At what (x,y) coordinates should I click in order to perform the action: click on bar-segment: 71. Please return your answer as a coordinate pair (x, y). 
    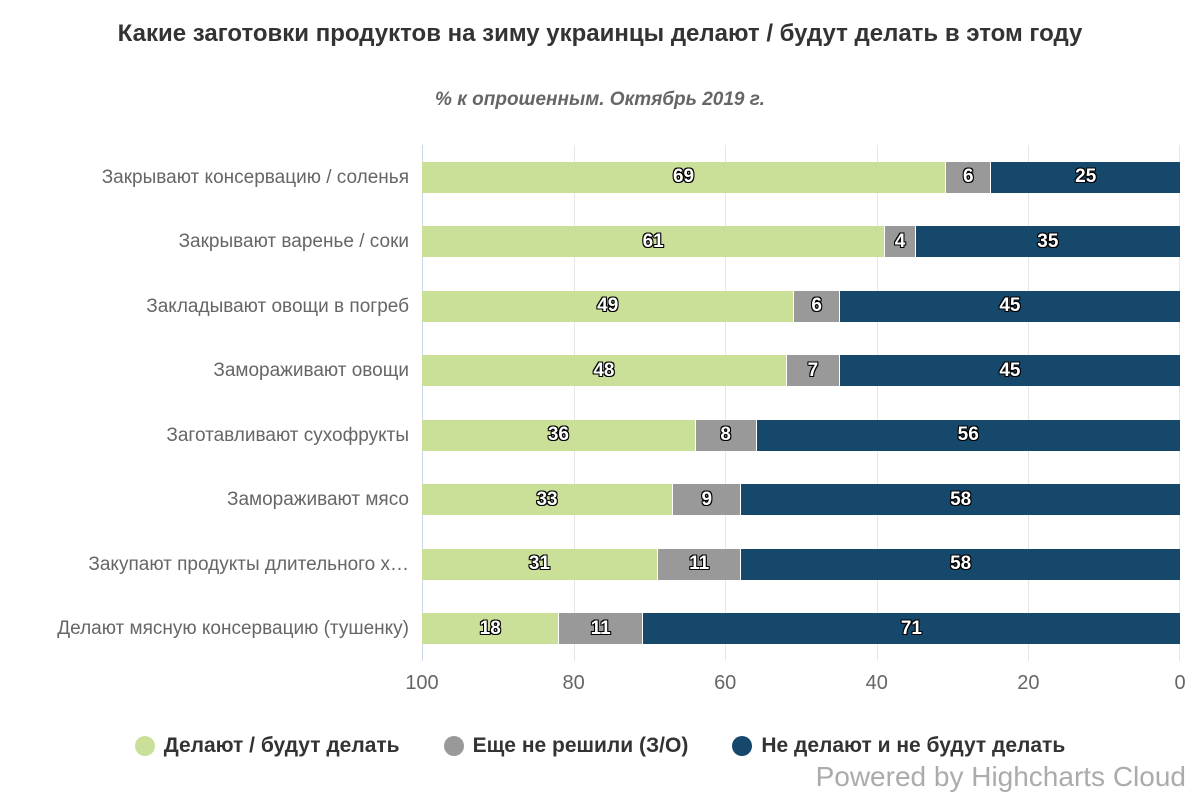
    Looking at the image, I should click on (910, 629).